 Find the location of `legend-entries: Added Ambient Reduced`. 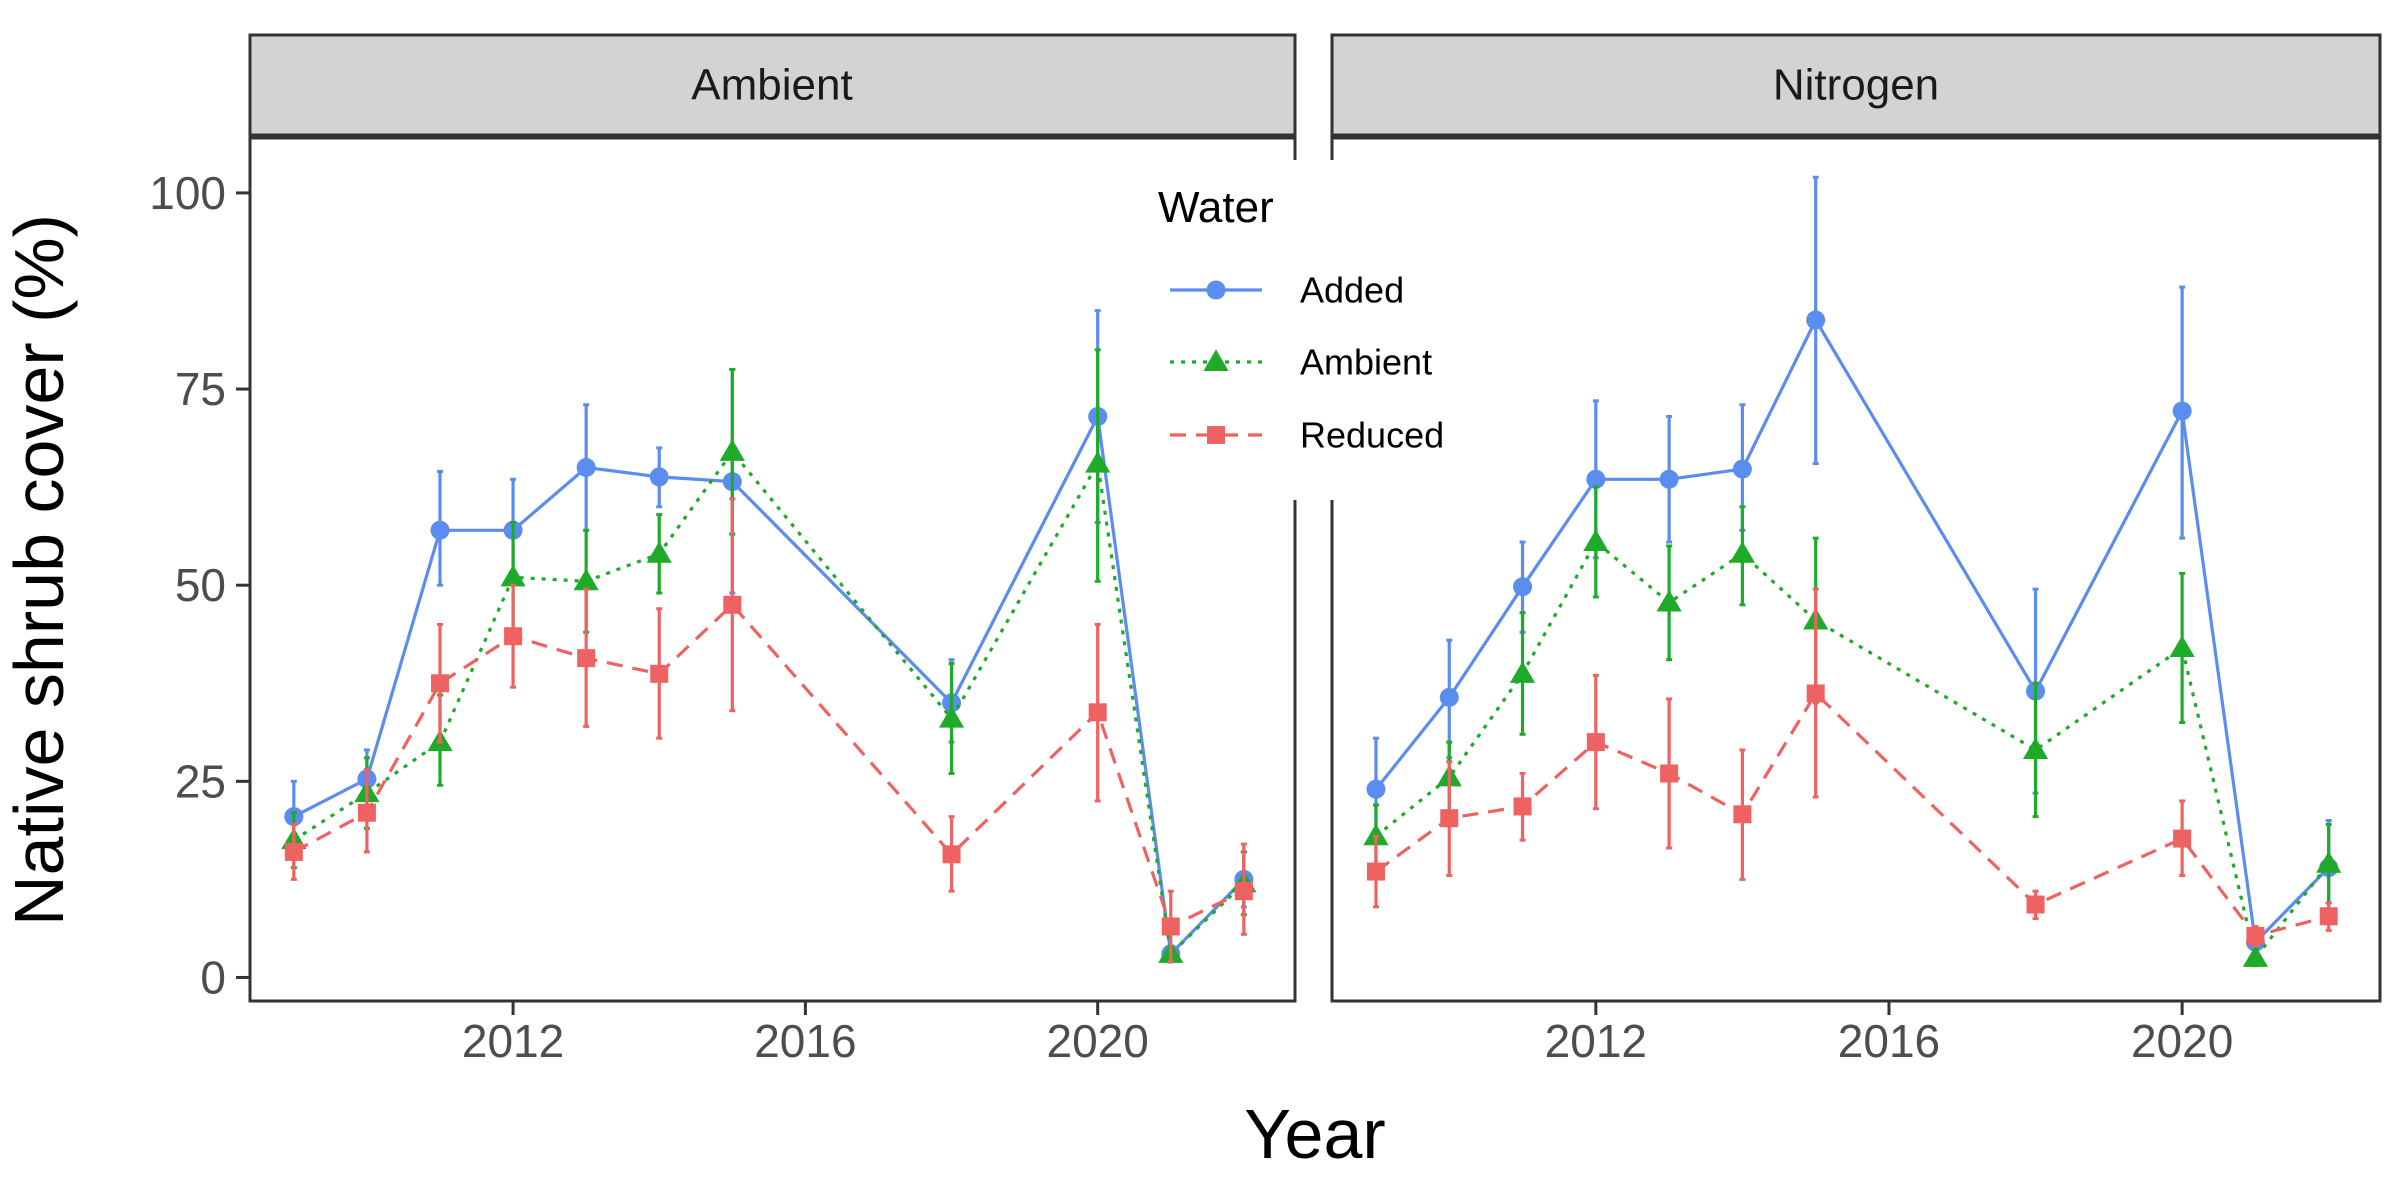

legend-entries: Added Ambient Reduced is located at coordinates (1307, 363).